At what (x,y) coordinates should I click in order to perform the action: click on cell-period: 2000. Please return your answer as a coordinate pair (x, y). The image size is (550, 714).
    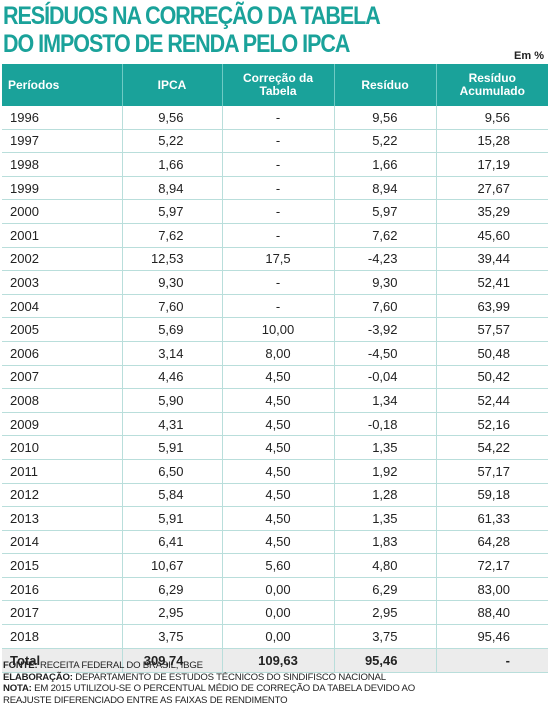
    Looking at the image, I should click on (62, 211).